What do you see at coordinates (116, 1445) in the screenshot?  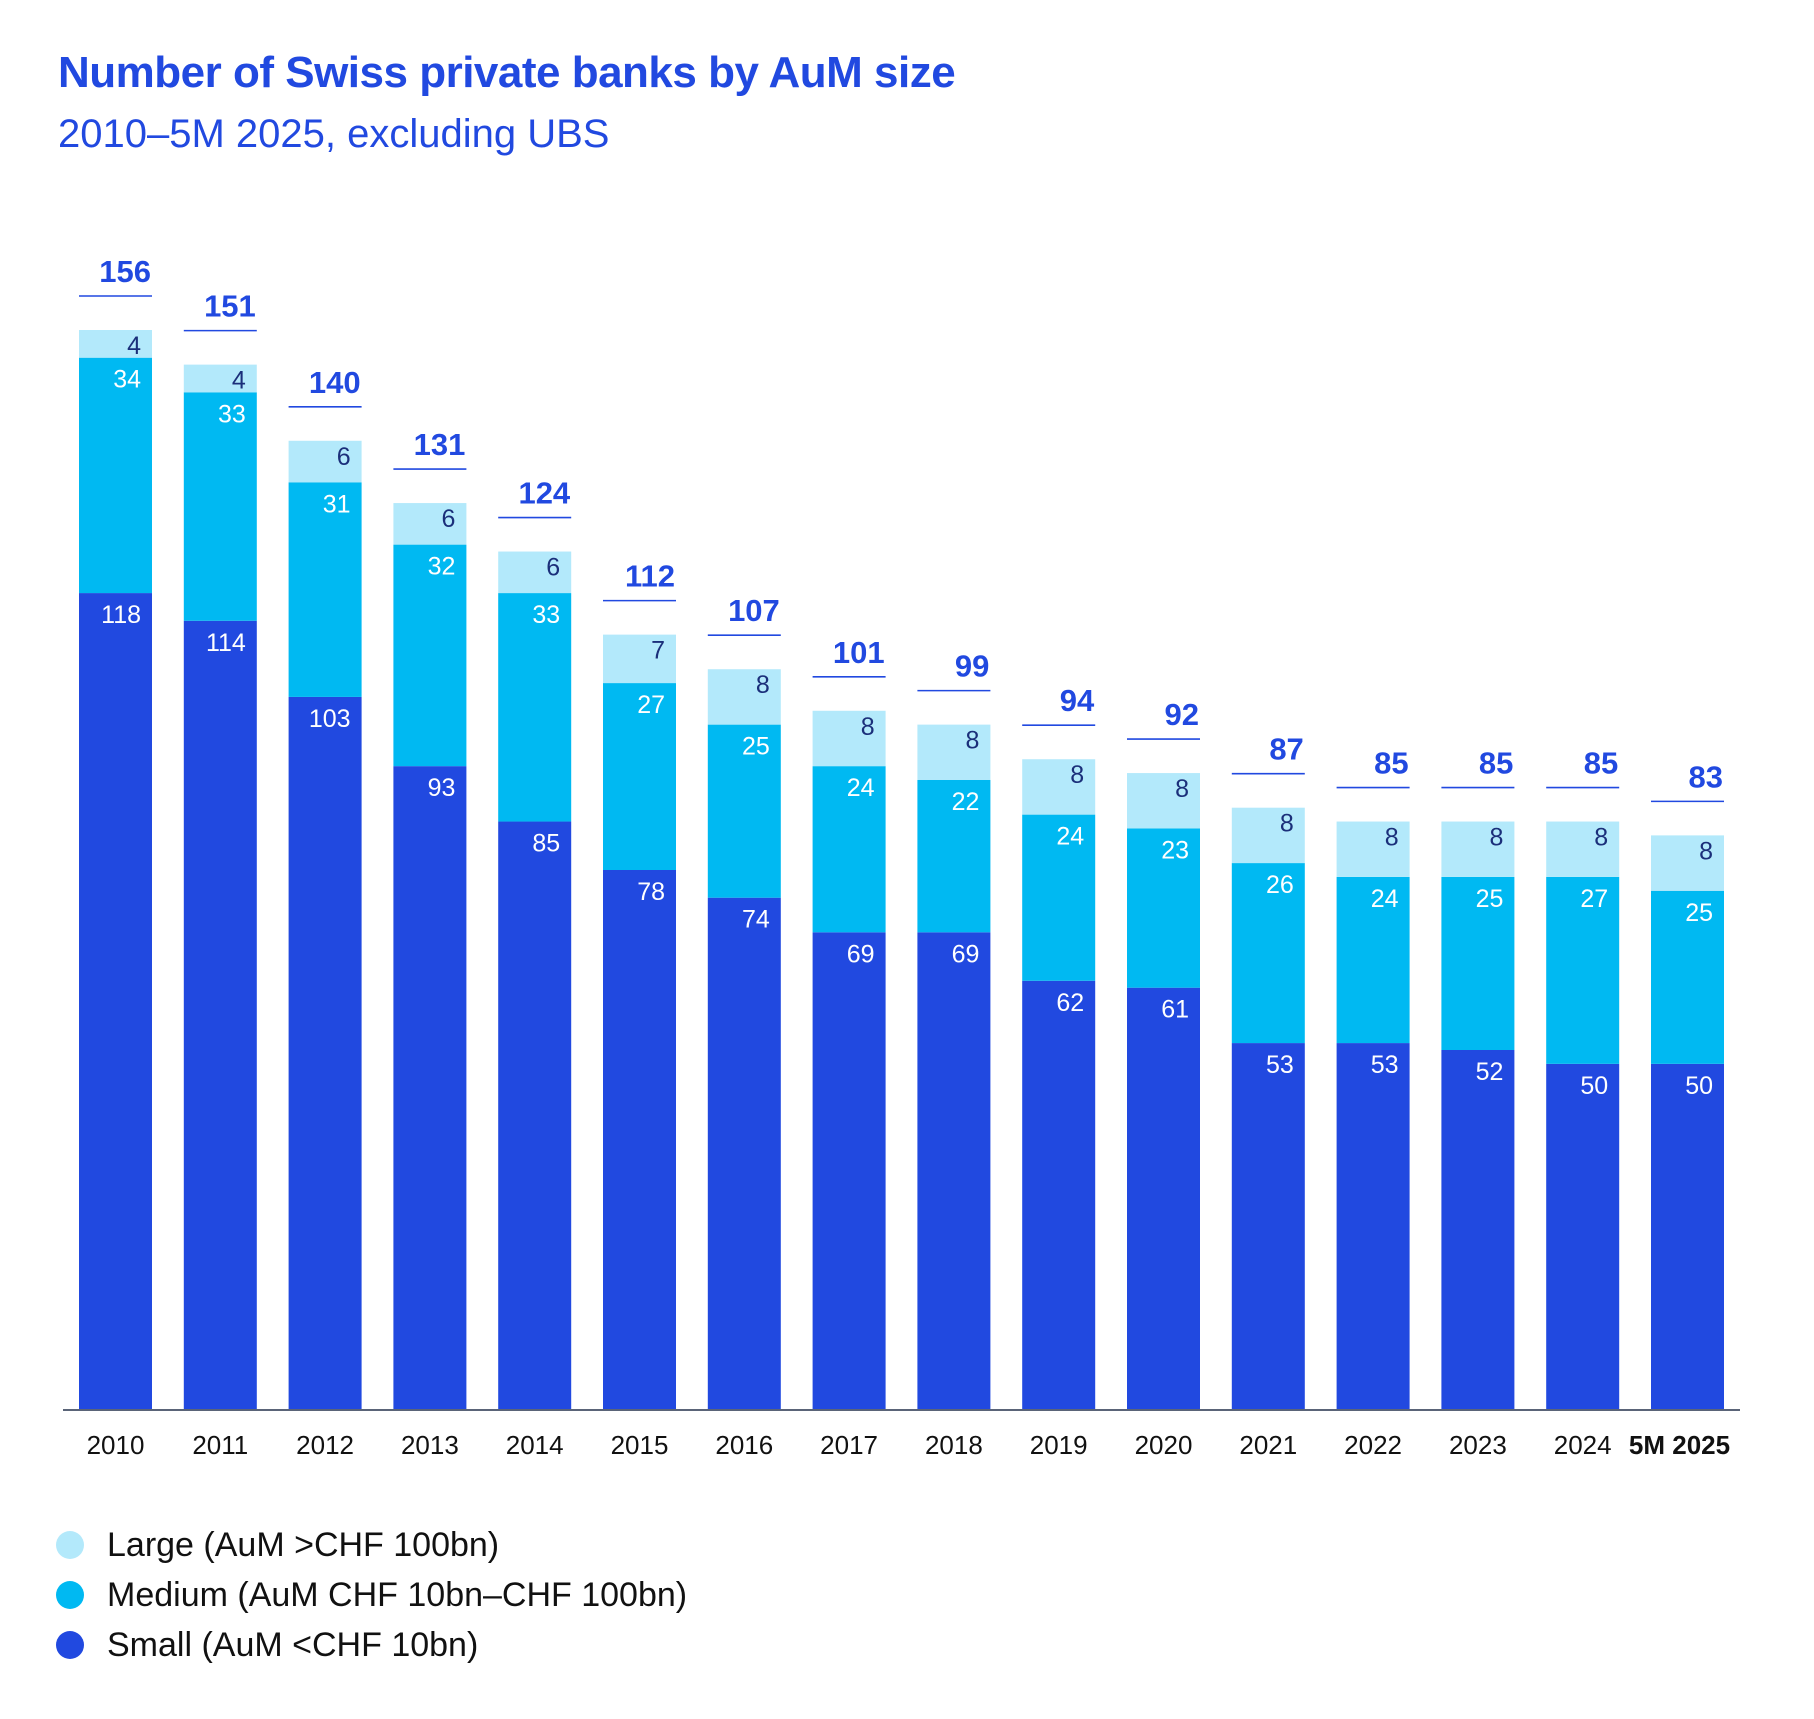 I see `x-tick-label: 2010` at bounding box center [116, 1445].